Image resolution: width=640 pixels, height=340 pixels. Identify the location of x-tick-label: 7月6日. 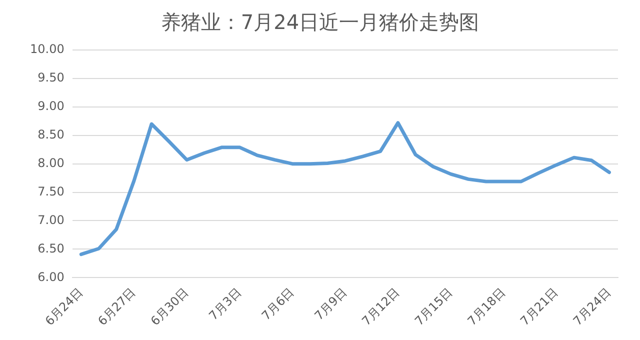
(278, 304).